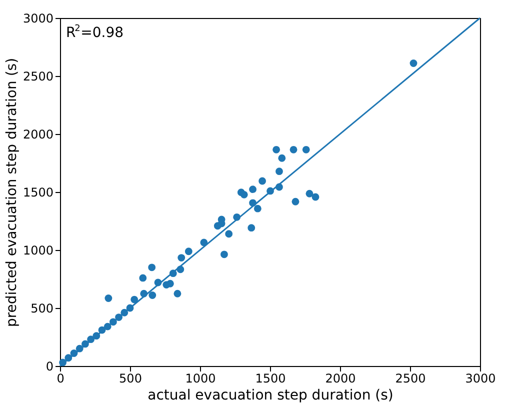 Image resolution: width=514 pixels, height=412 pixels. Describe the element at coordinates (12, 193) in the screenshot. I see `y-axis-title: predicted evacuation step duration (s)` at that location.